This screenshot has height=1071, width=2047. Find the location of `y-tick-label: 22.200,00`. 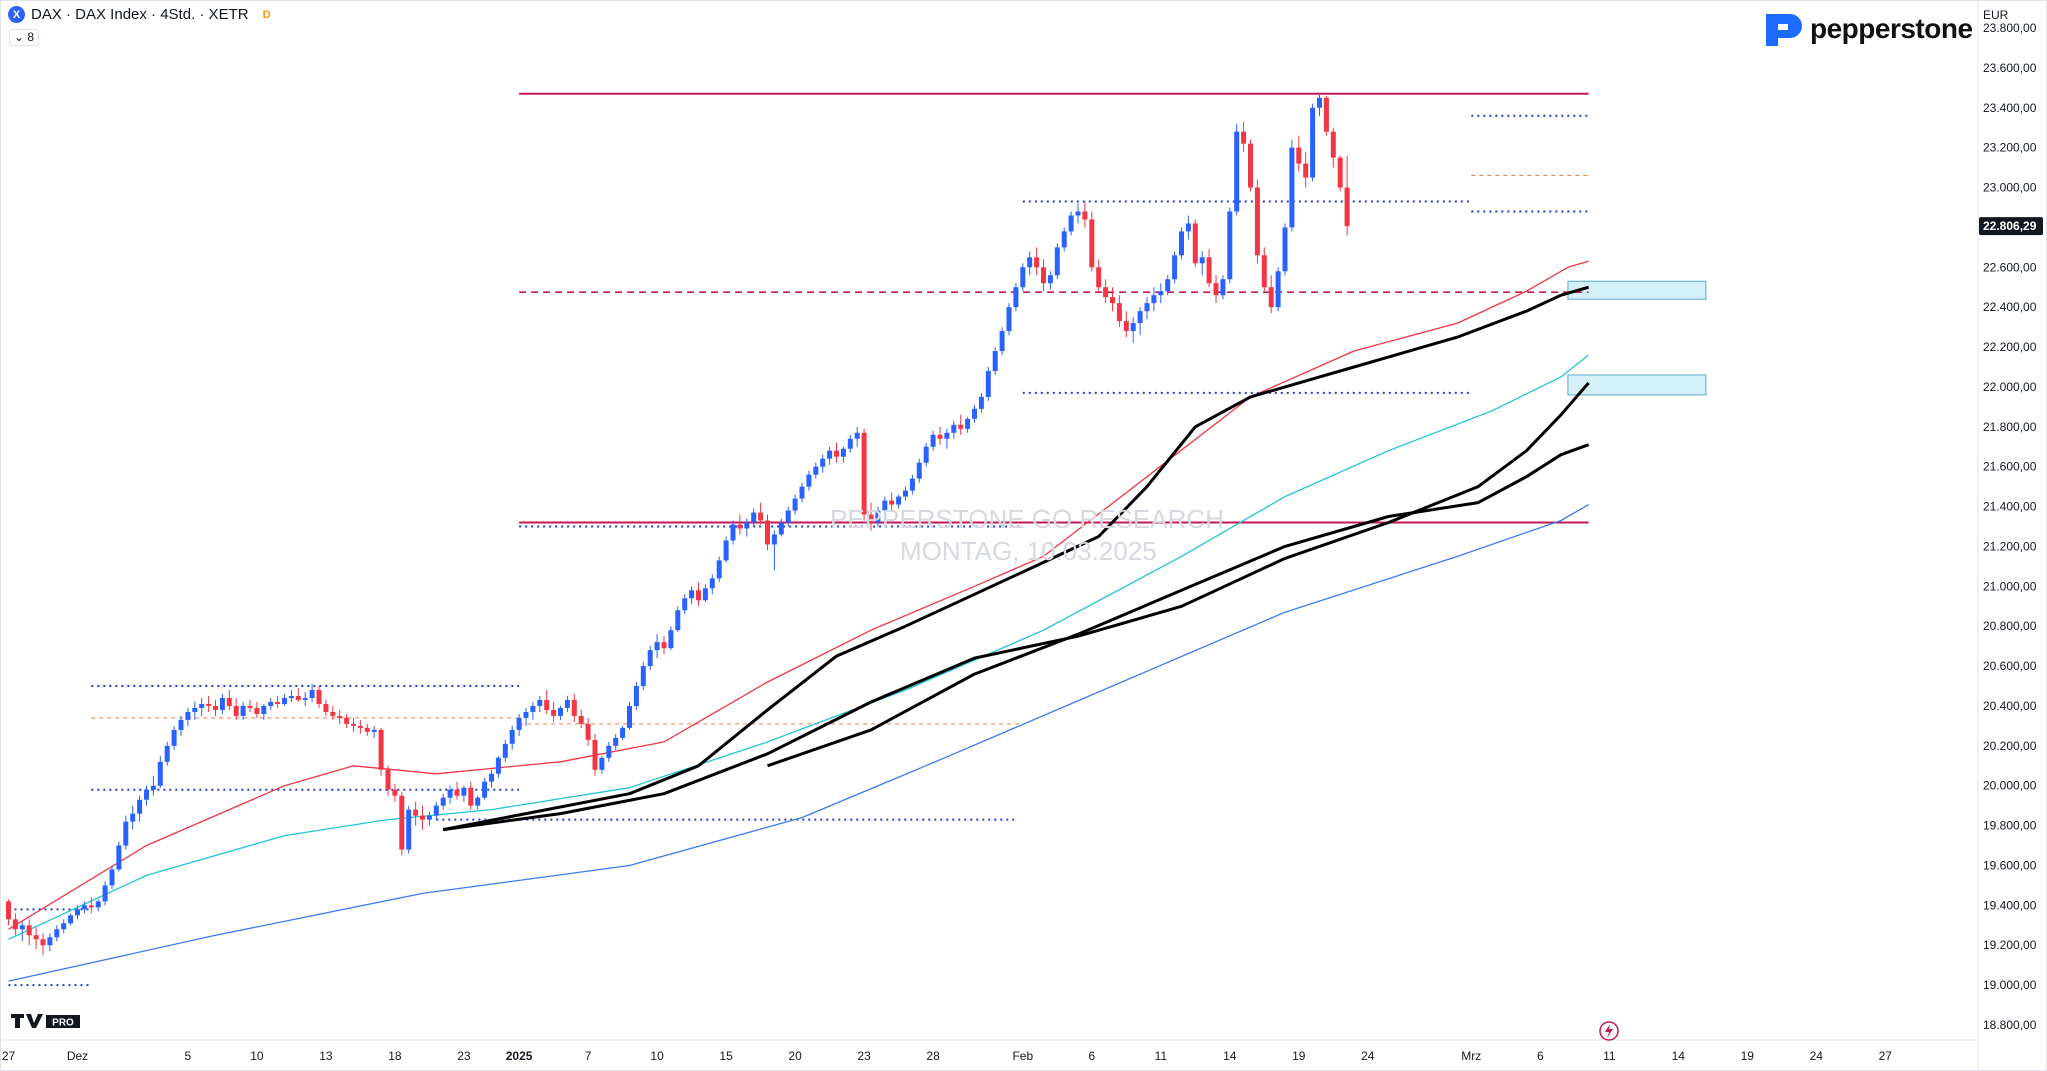

y-tick-label: 22.200,00 is located at coordinates (2010, 347).